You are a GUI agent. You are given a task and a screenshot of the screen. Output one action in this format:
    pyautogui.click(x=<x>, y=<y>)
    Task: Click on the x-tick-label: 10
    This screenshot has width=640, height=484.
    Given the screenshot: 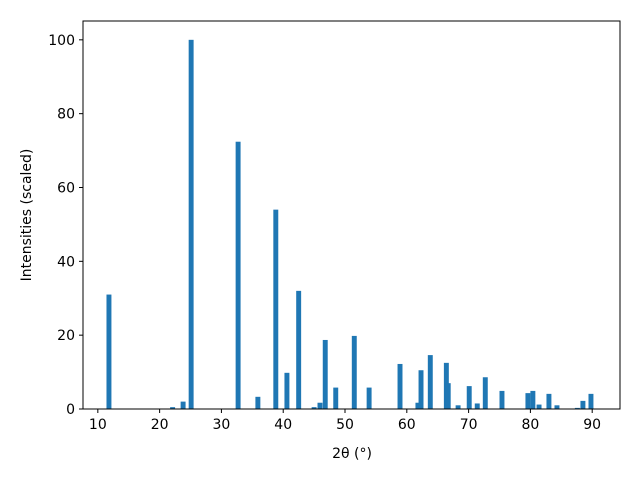 What is the action you would take?
    pyautogui.click(x=98, y=425)
    